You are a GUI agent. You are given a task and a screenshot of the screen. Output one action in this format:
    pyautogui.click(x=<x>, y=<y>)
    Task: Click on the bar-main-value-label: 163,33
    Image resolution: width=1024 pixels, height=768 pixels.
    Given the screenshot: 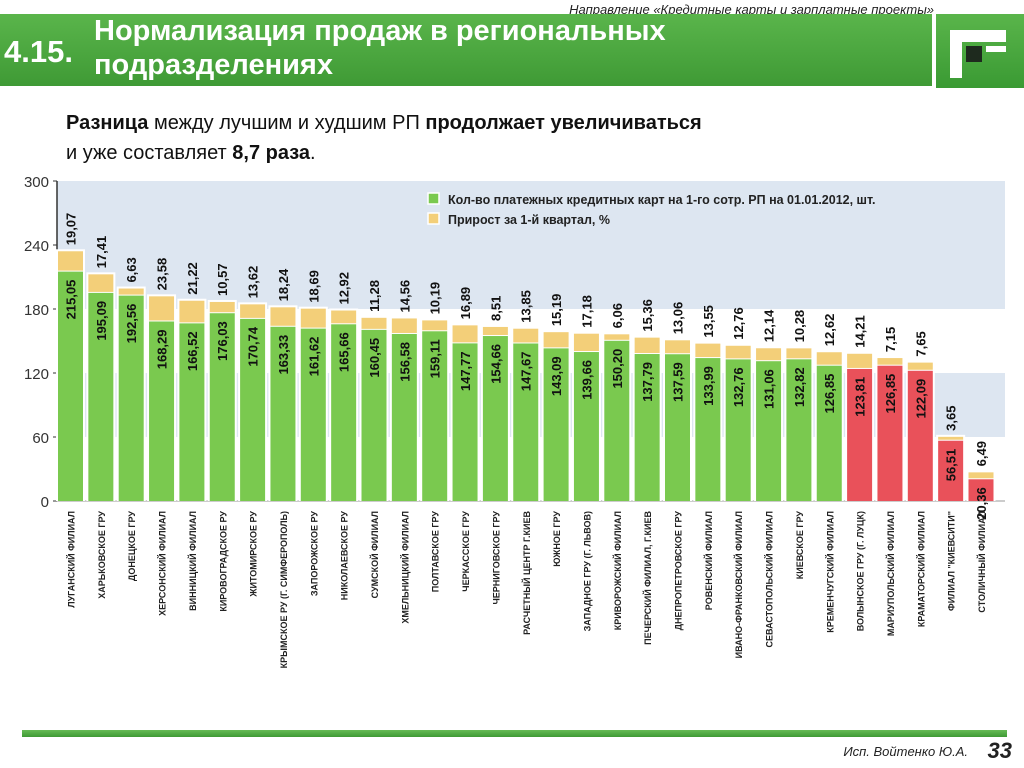 What is the action you would take?
    pyautogui.click(x=283, y=355)
    